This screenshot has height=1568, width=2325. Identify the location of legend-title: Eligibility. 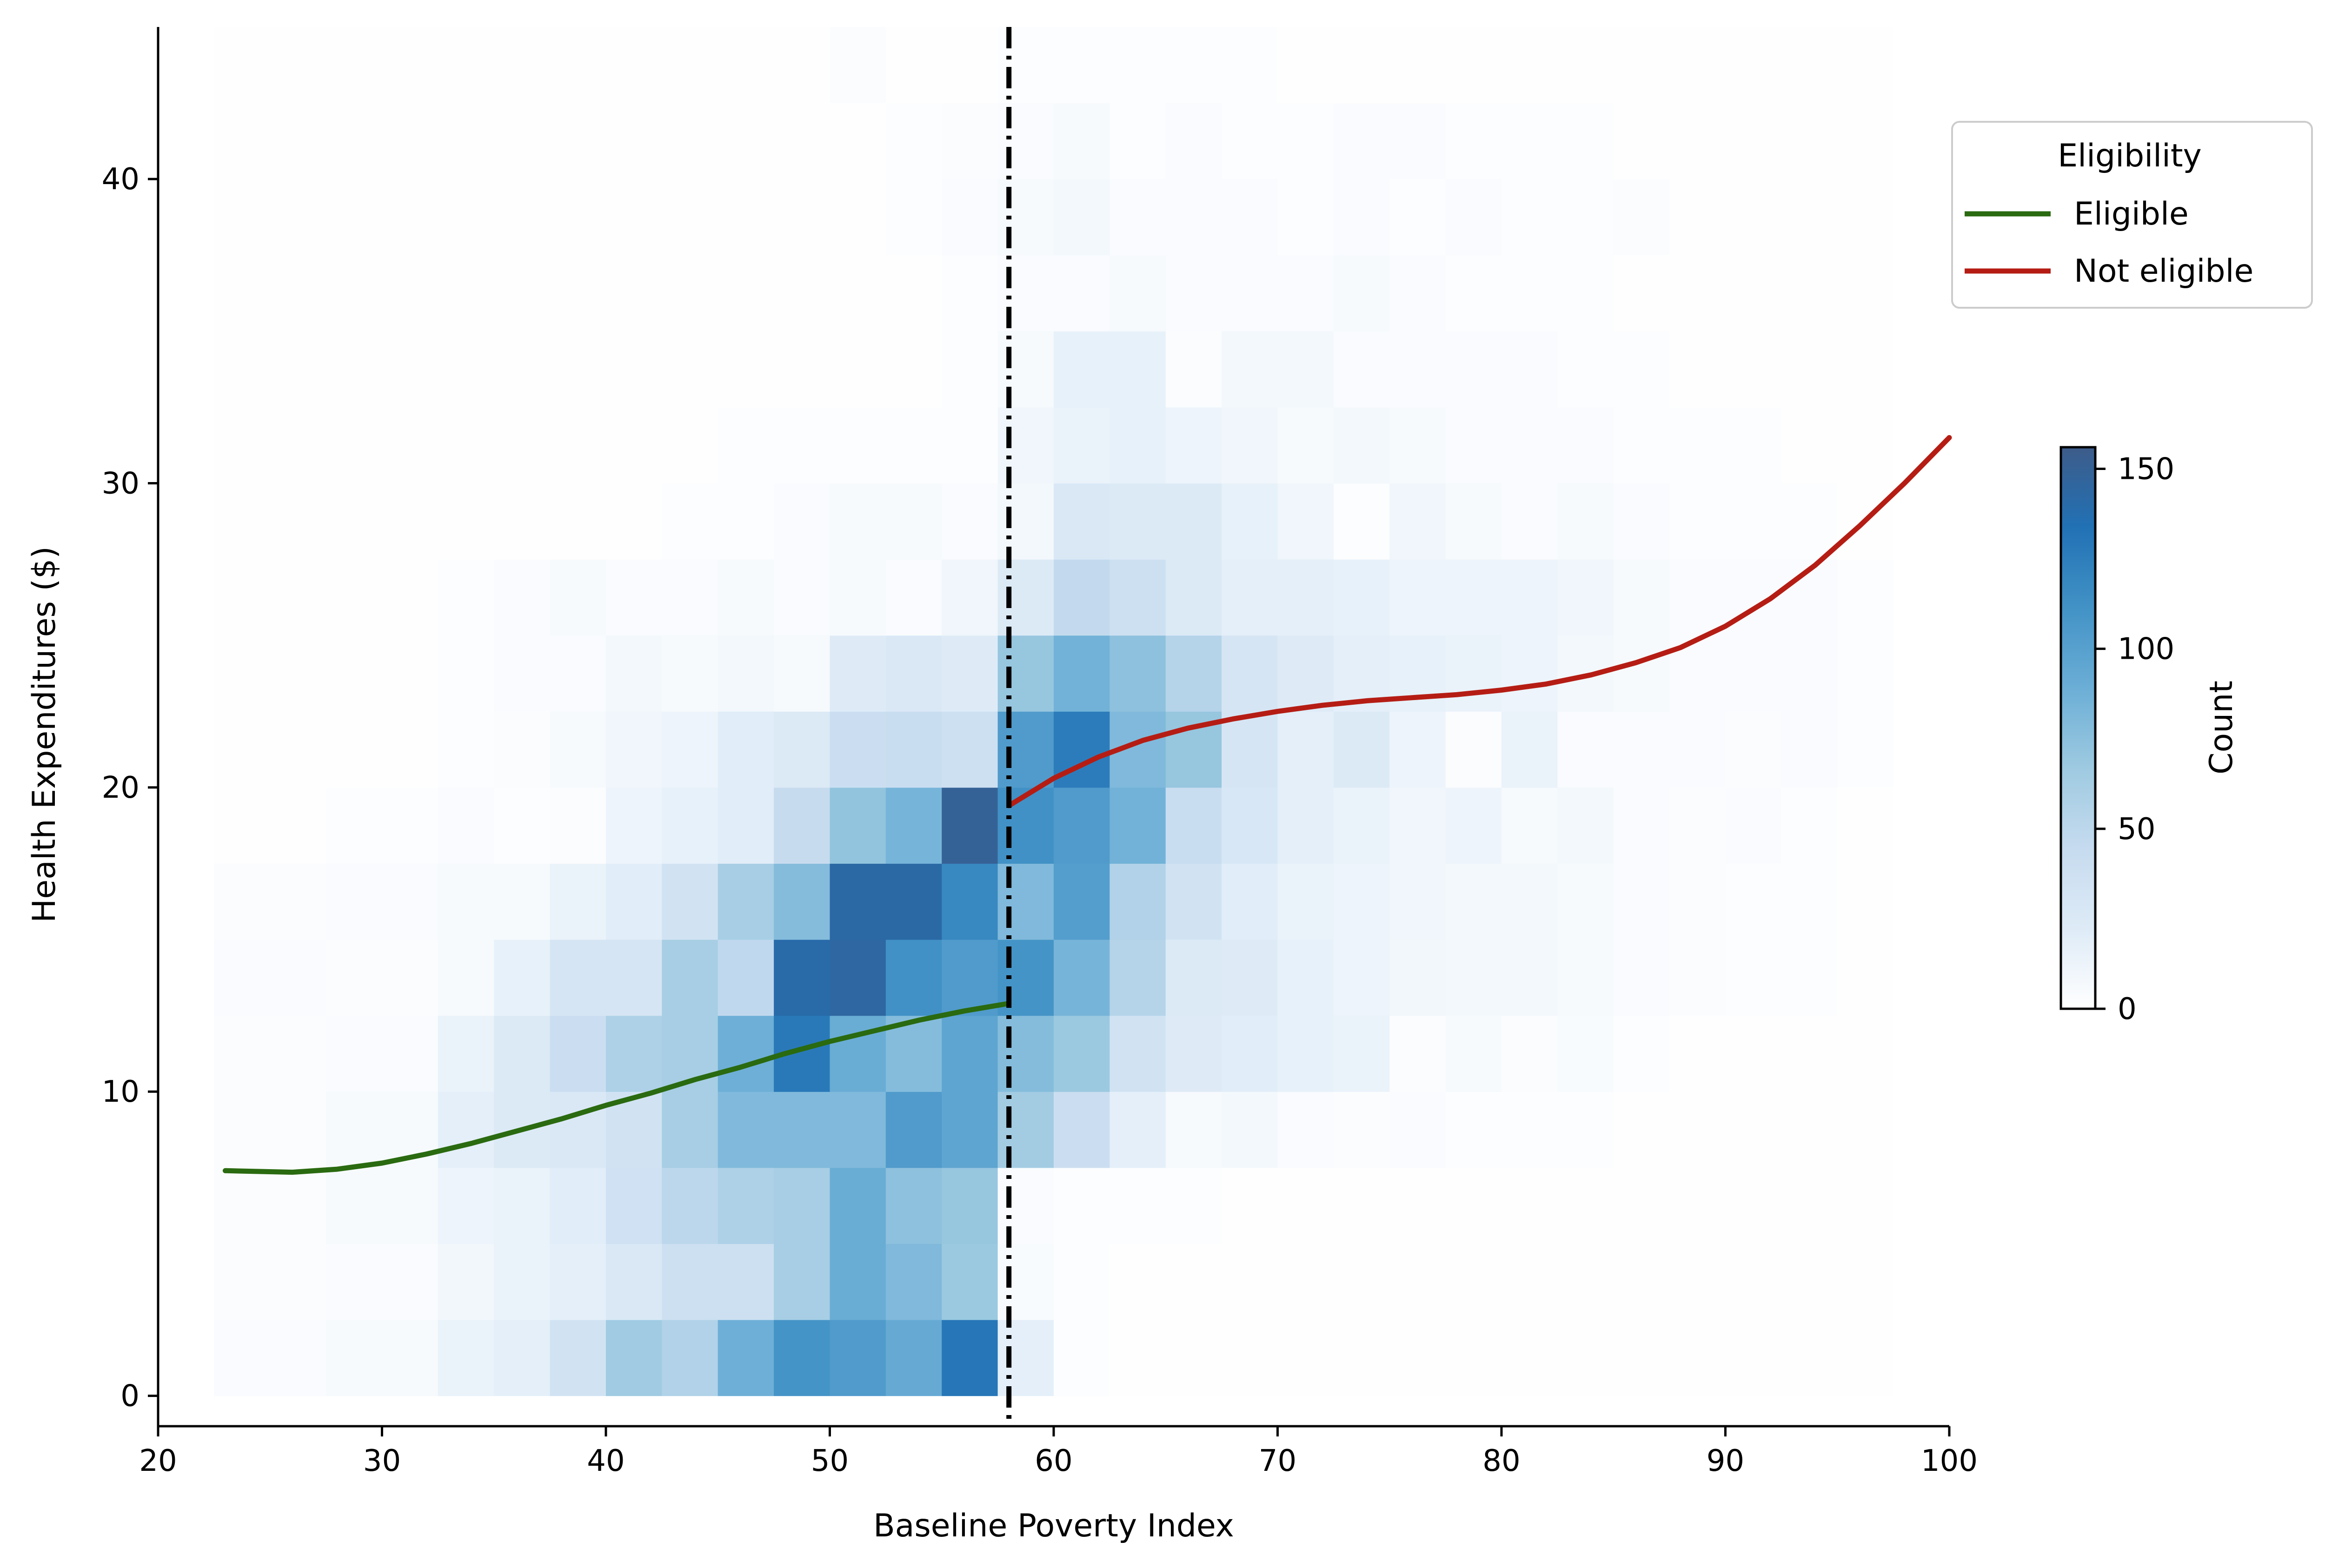
(2130, 156).